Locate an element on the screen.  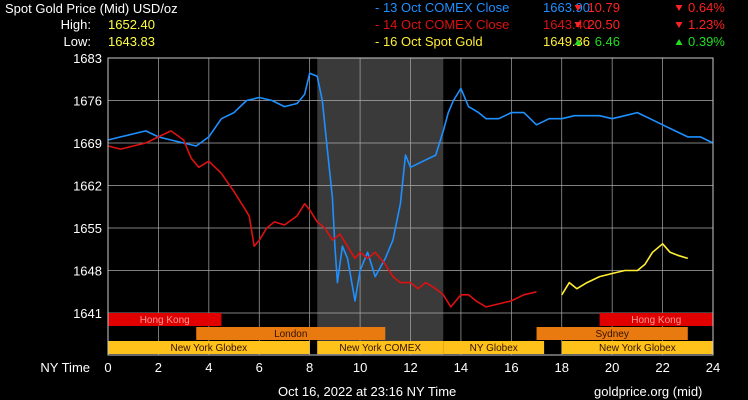
session-label: NY Globex is located at coordinates (494, 348).